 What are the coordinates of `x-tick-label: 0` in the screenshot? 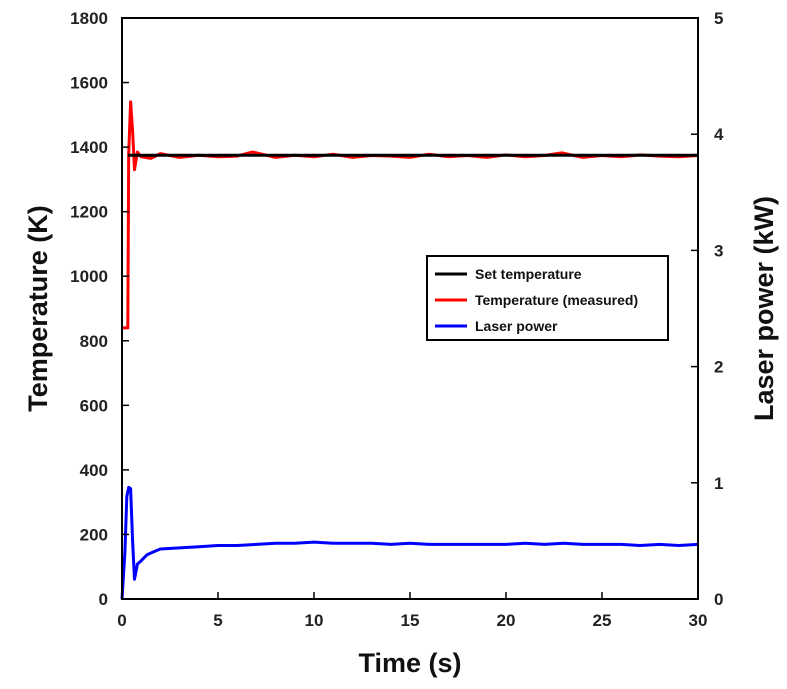 It's located at (121, 620).